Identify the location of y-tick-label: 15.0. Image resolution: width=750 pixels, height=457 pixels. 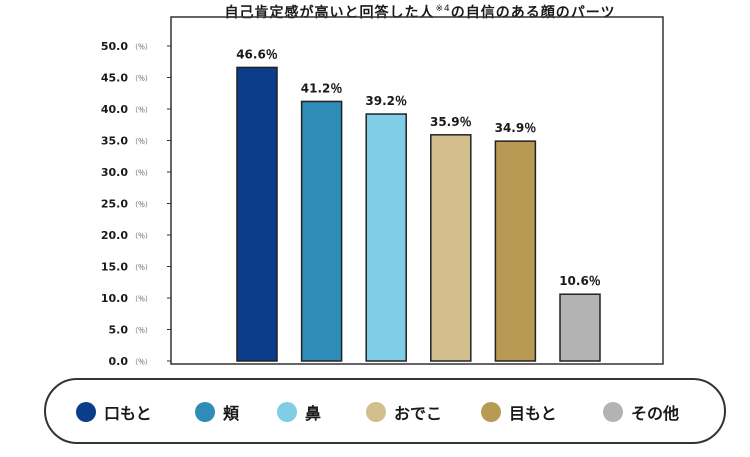
(114, 267).